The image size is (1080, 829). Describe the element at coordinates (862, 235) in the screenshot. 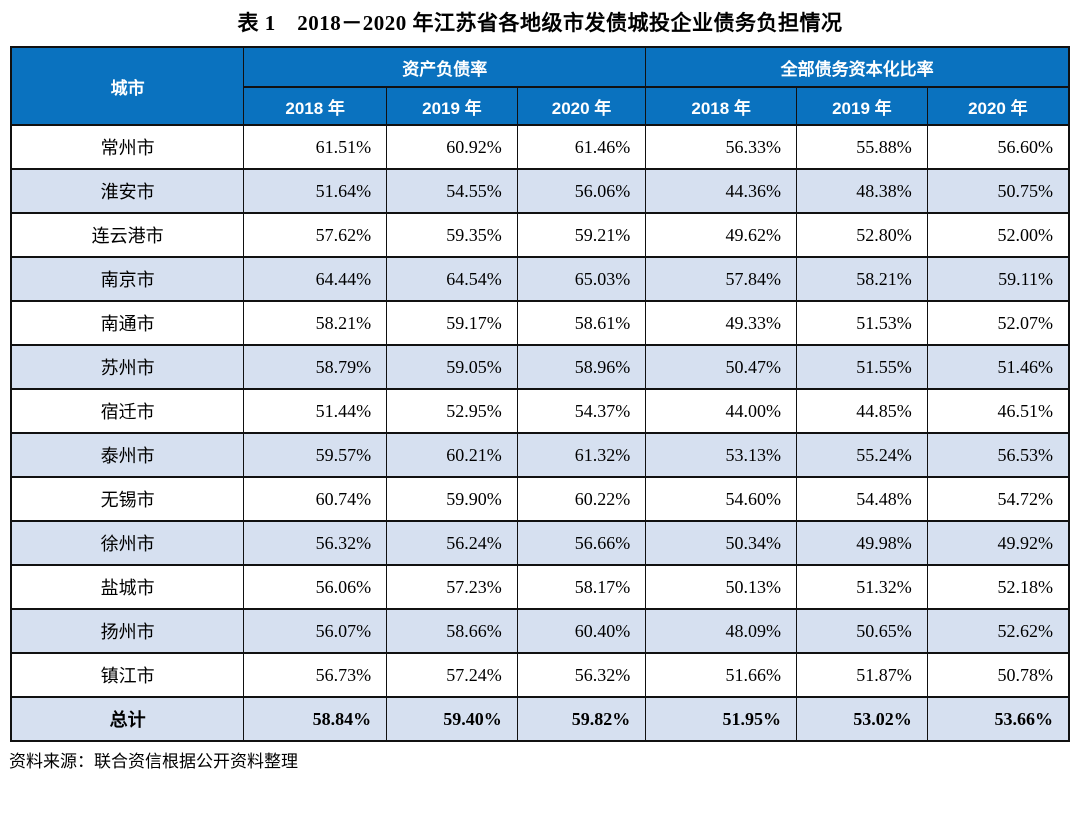

I see `value-cell: 52.80%` at that location.